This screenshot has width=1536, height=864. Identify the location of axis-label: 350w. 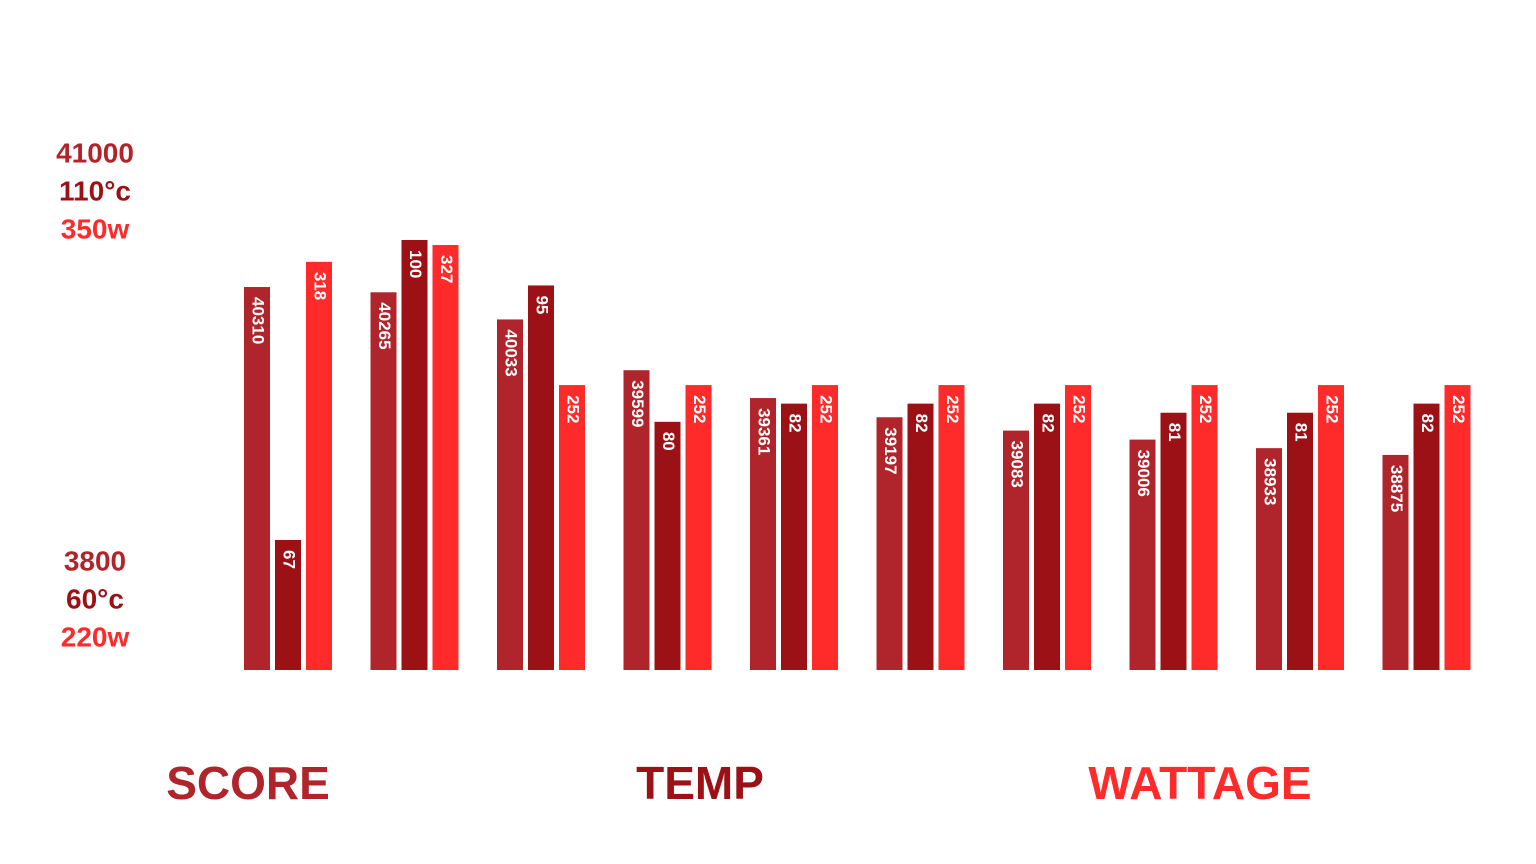
(95, 228).